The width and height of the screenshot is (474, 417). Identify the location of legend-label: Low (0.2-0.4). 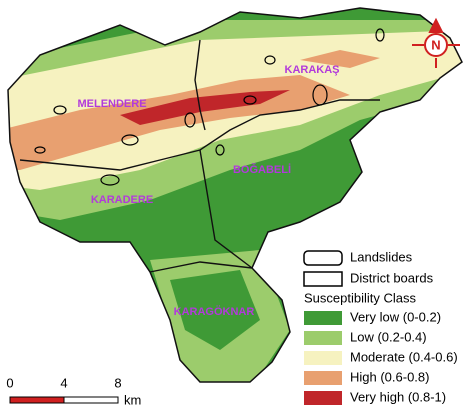
(388, 336).